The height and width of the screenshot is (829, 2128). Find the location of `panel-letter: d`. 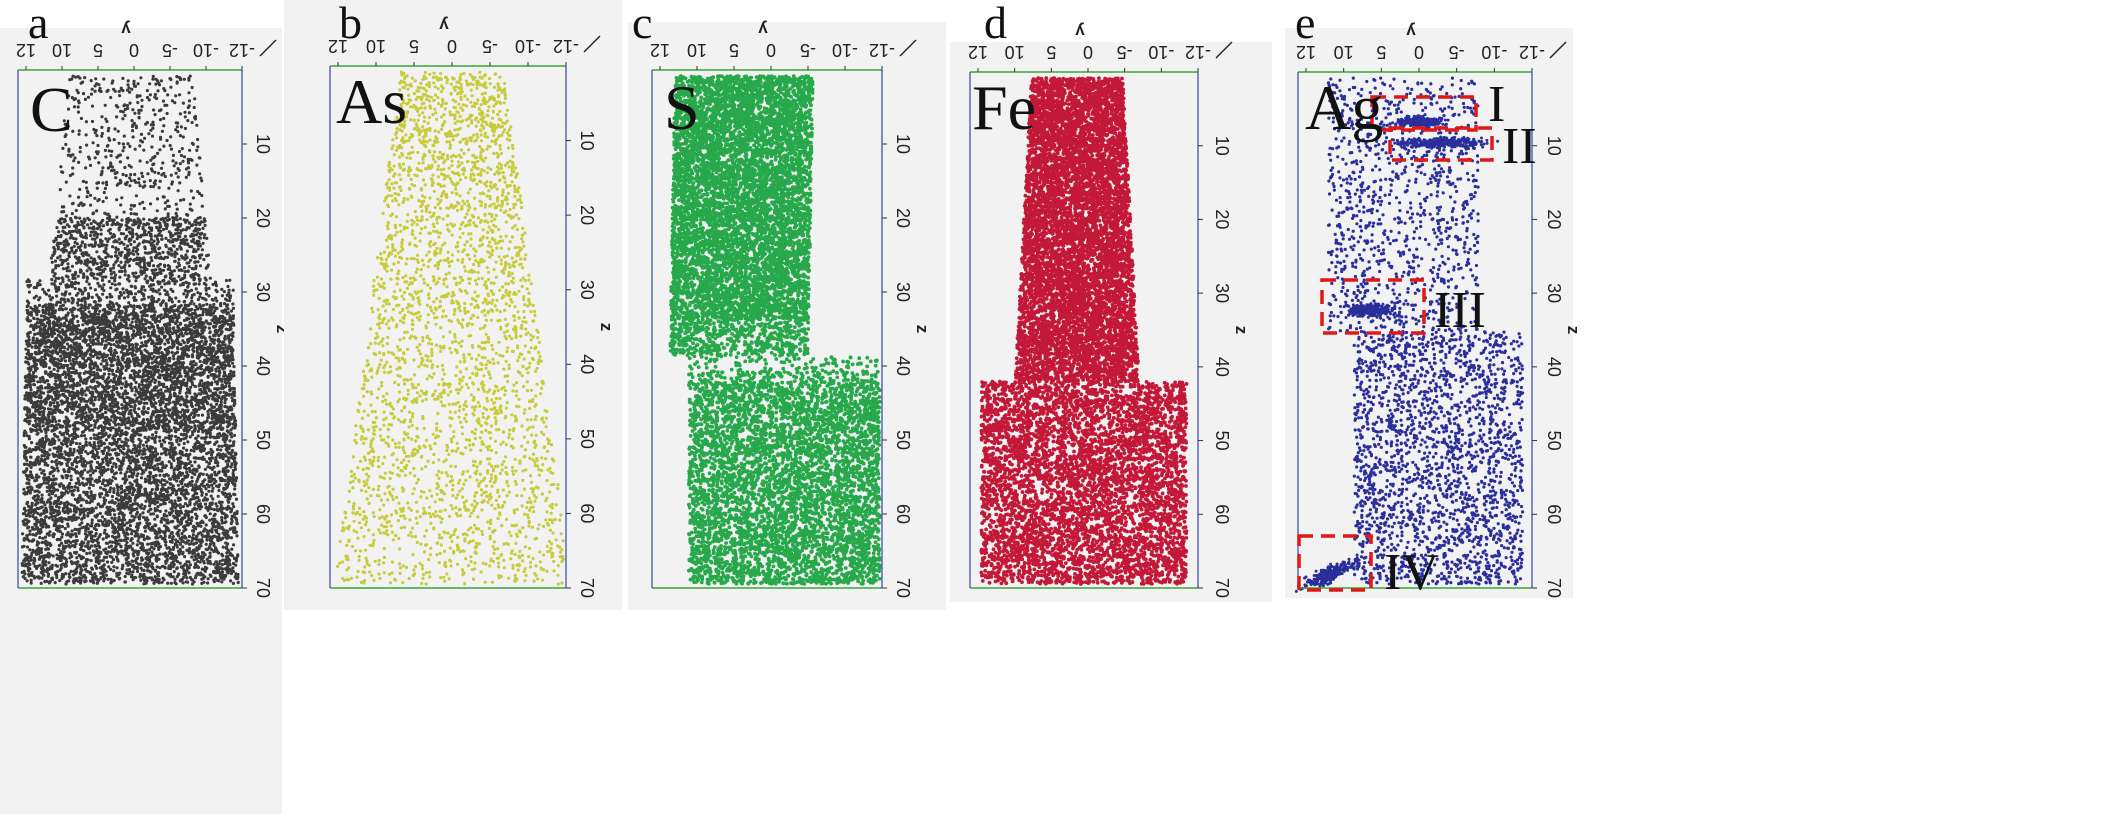

panel-letter: d is located at coordinates (995, 24).